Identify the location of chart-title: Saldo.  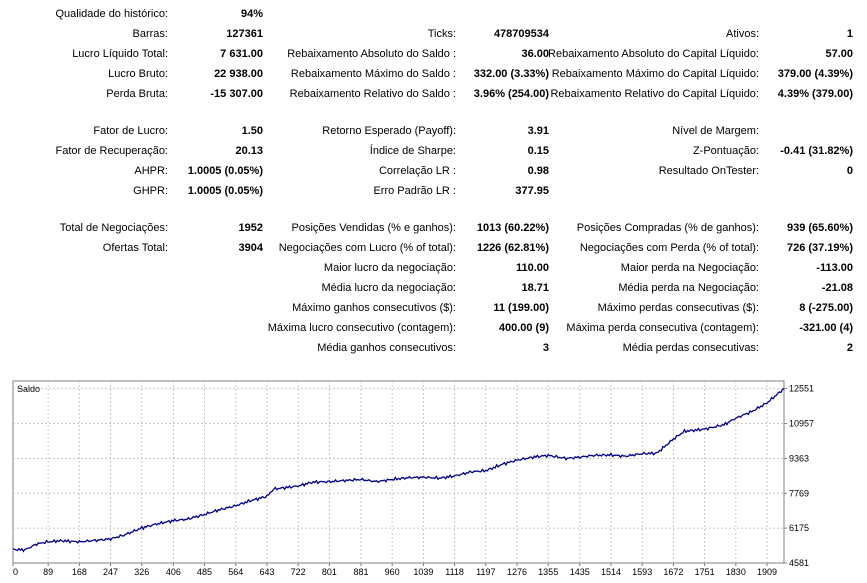
(28, 389).